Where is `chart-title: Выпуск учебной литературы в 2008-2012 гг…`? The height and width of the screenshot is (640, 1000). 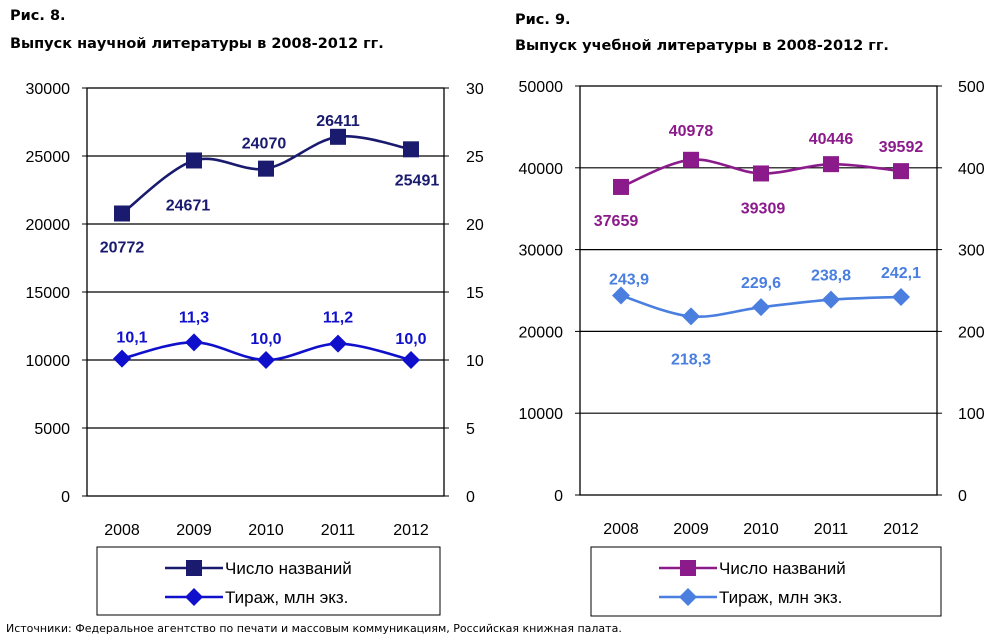
chart-title: Выпуск учебной литературы в 2008-2012 гг… is located at coordinates (702, 46).